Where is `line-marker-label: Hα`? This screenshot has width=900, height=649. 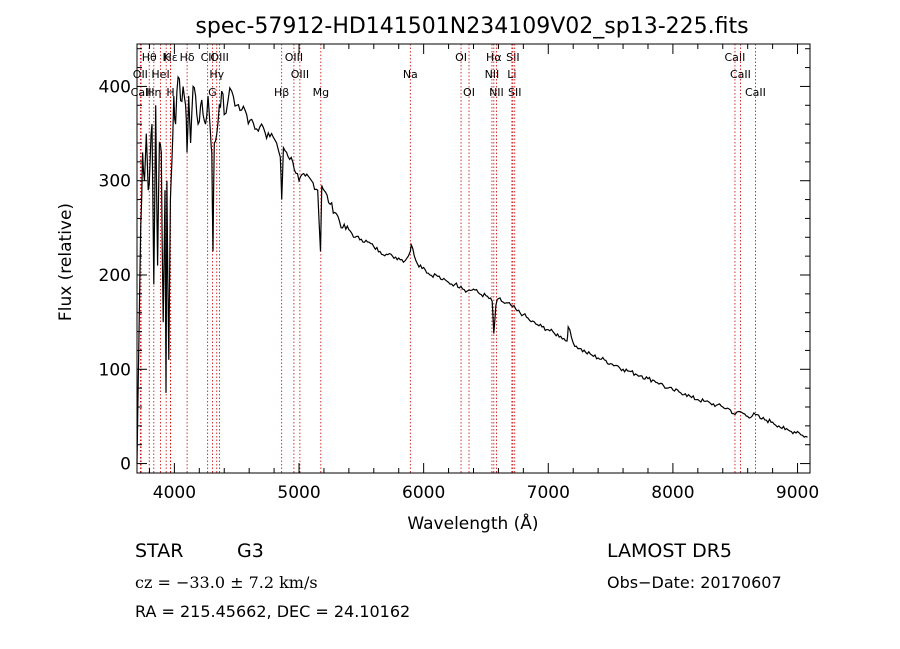
line-marker-label: Hα is located at coordinates (494, 57).